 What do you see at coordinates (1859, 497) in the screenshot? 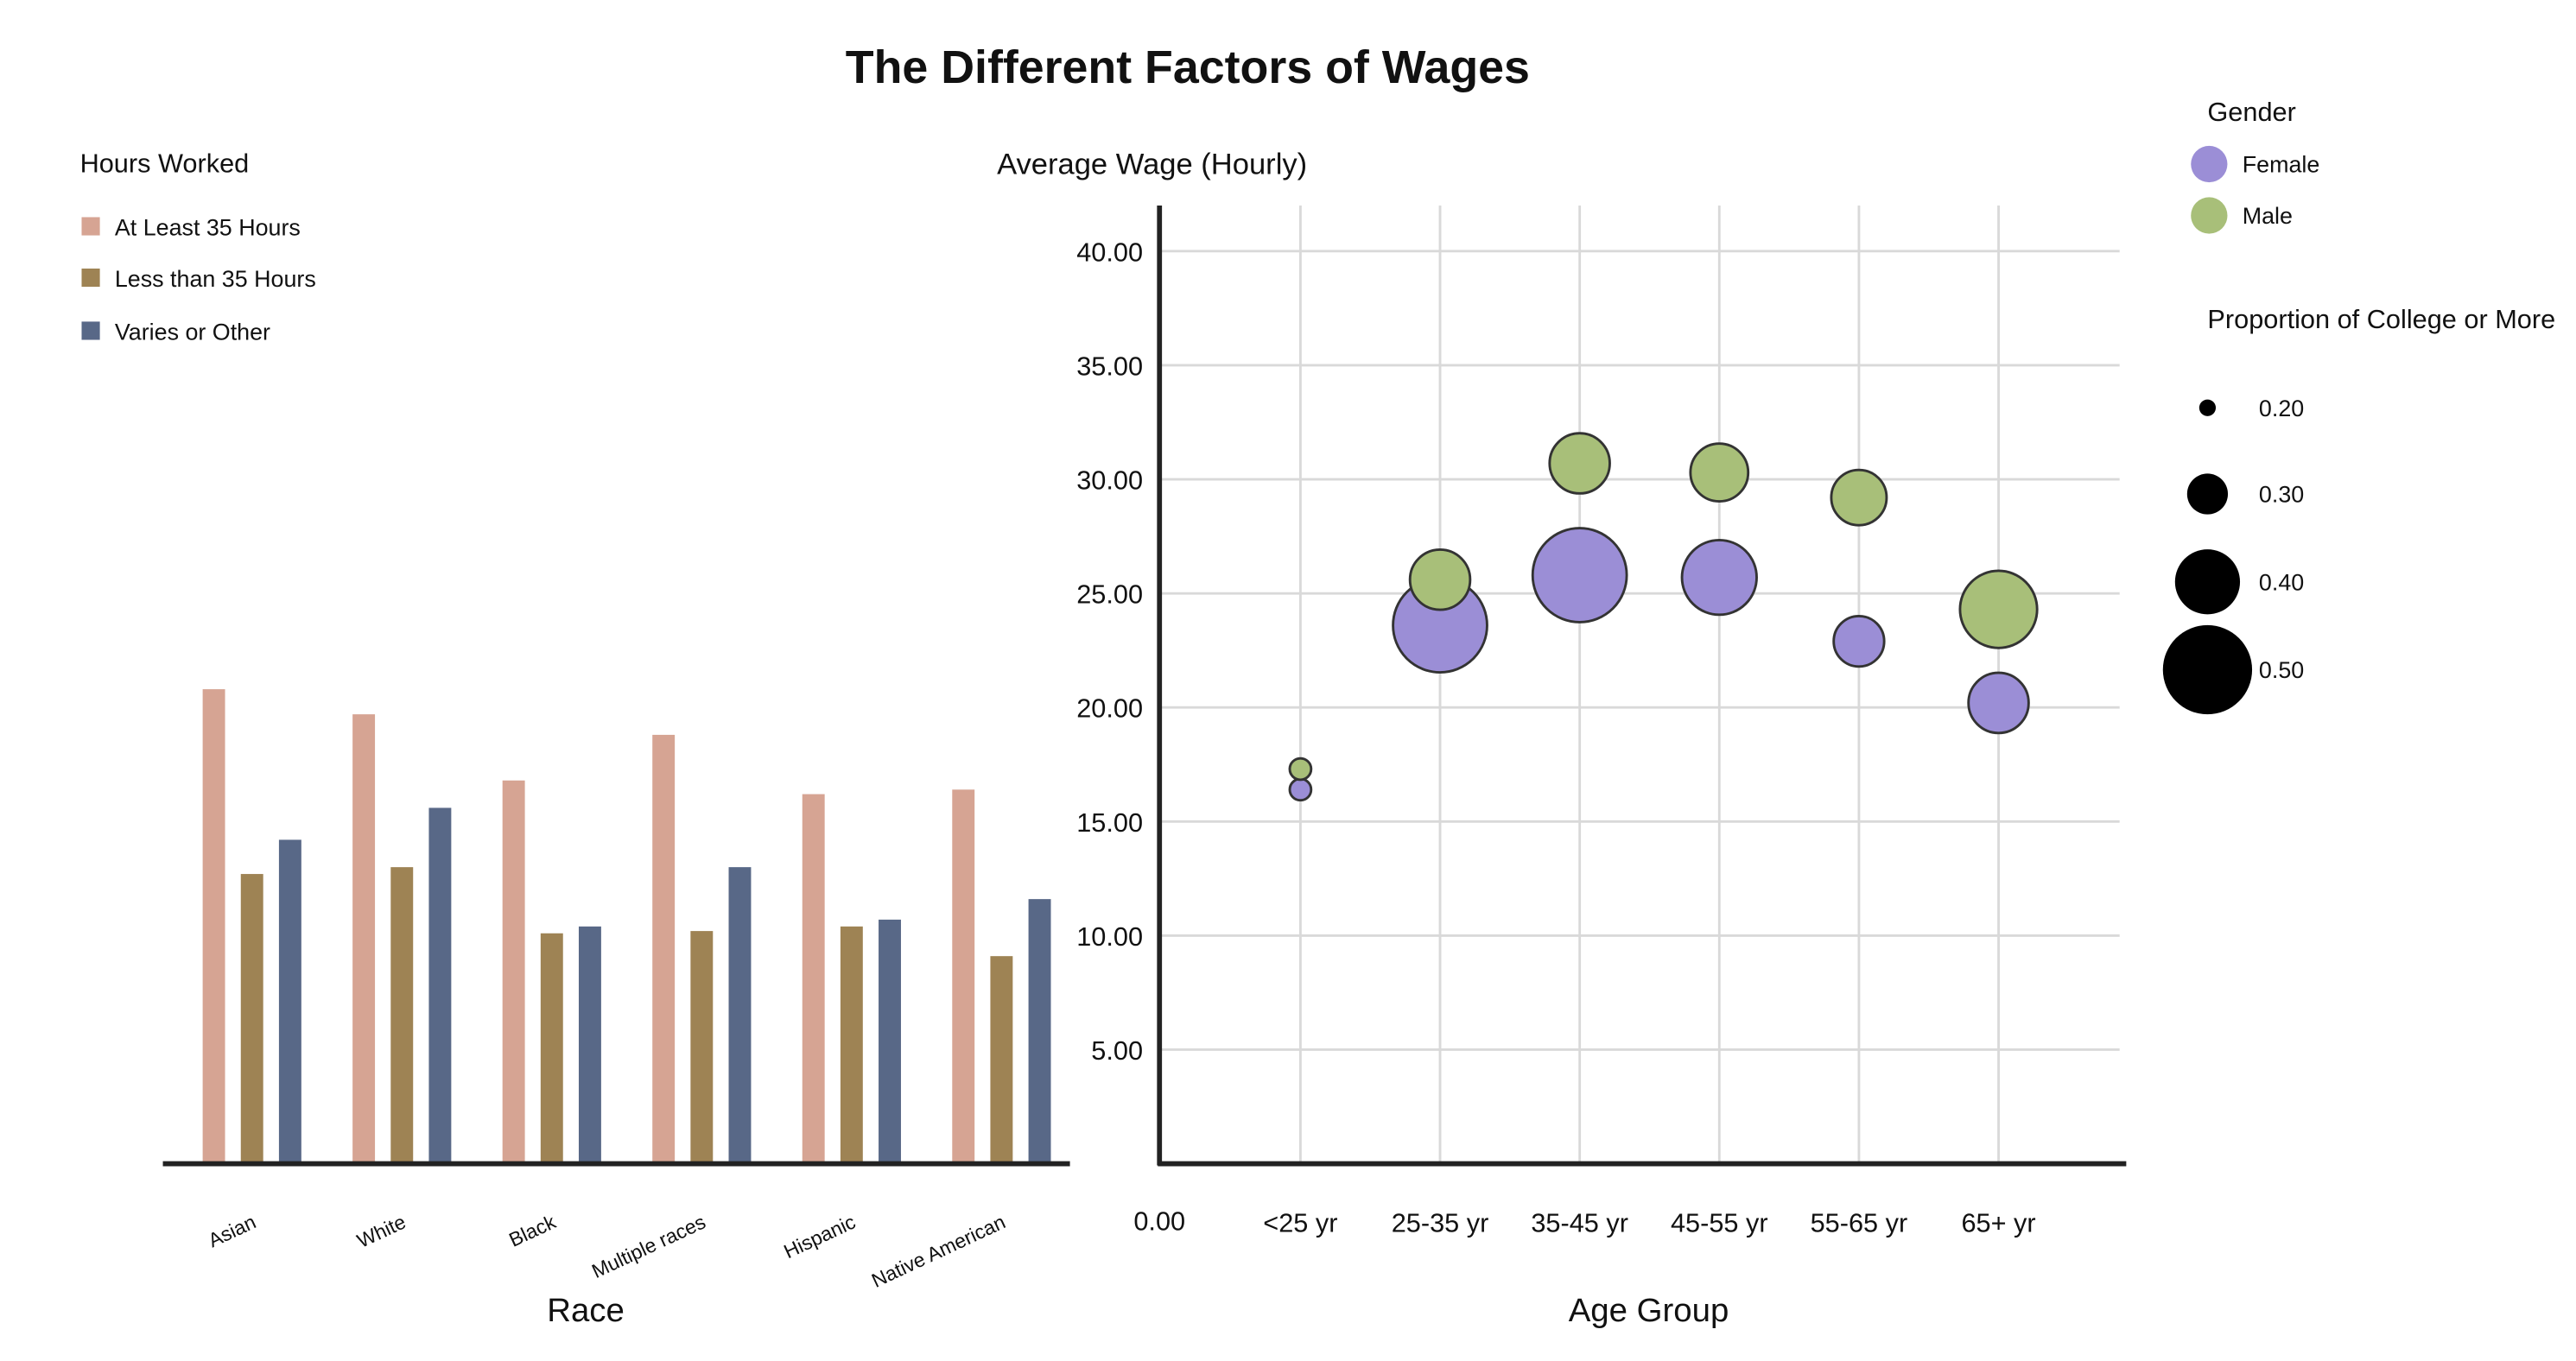
I see `bubble-male-55-65-yr` at bounding box center [1859, 497].